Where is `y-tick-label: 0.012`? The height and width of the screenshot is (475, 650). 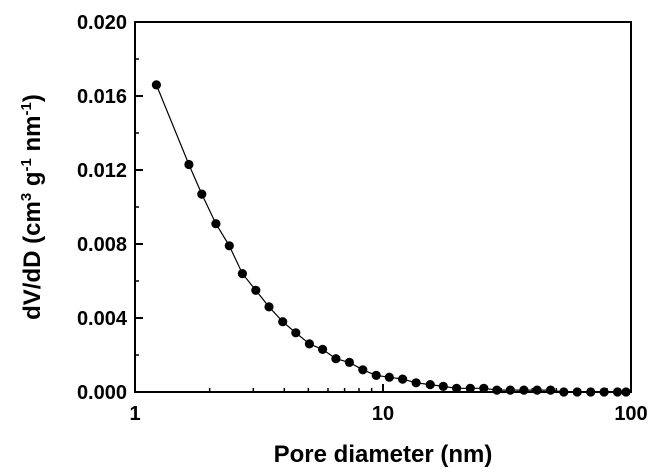
y-tick-label: 0.012 is located at coordinates (102, 171).